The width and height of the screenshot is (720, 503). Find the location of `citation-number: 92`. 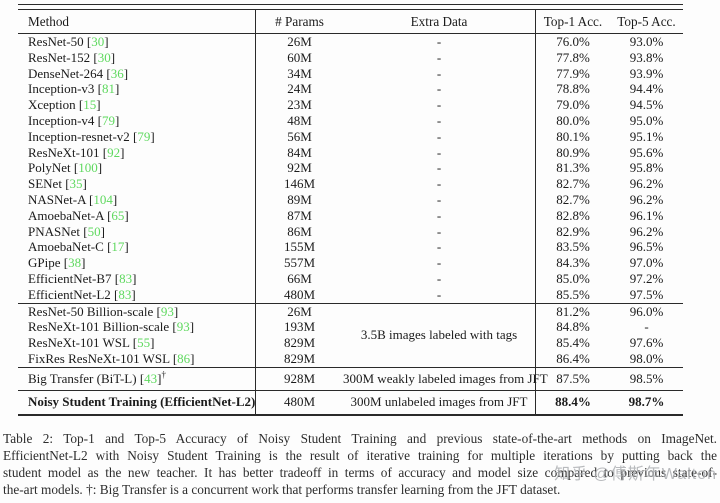

citation-number: 92 is located at coordinates (114, 152).